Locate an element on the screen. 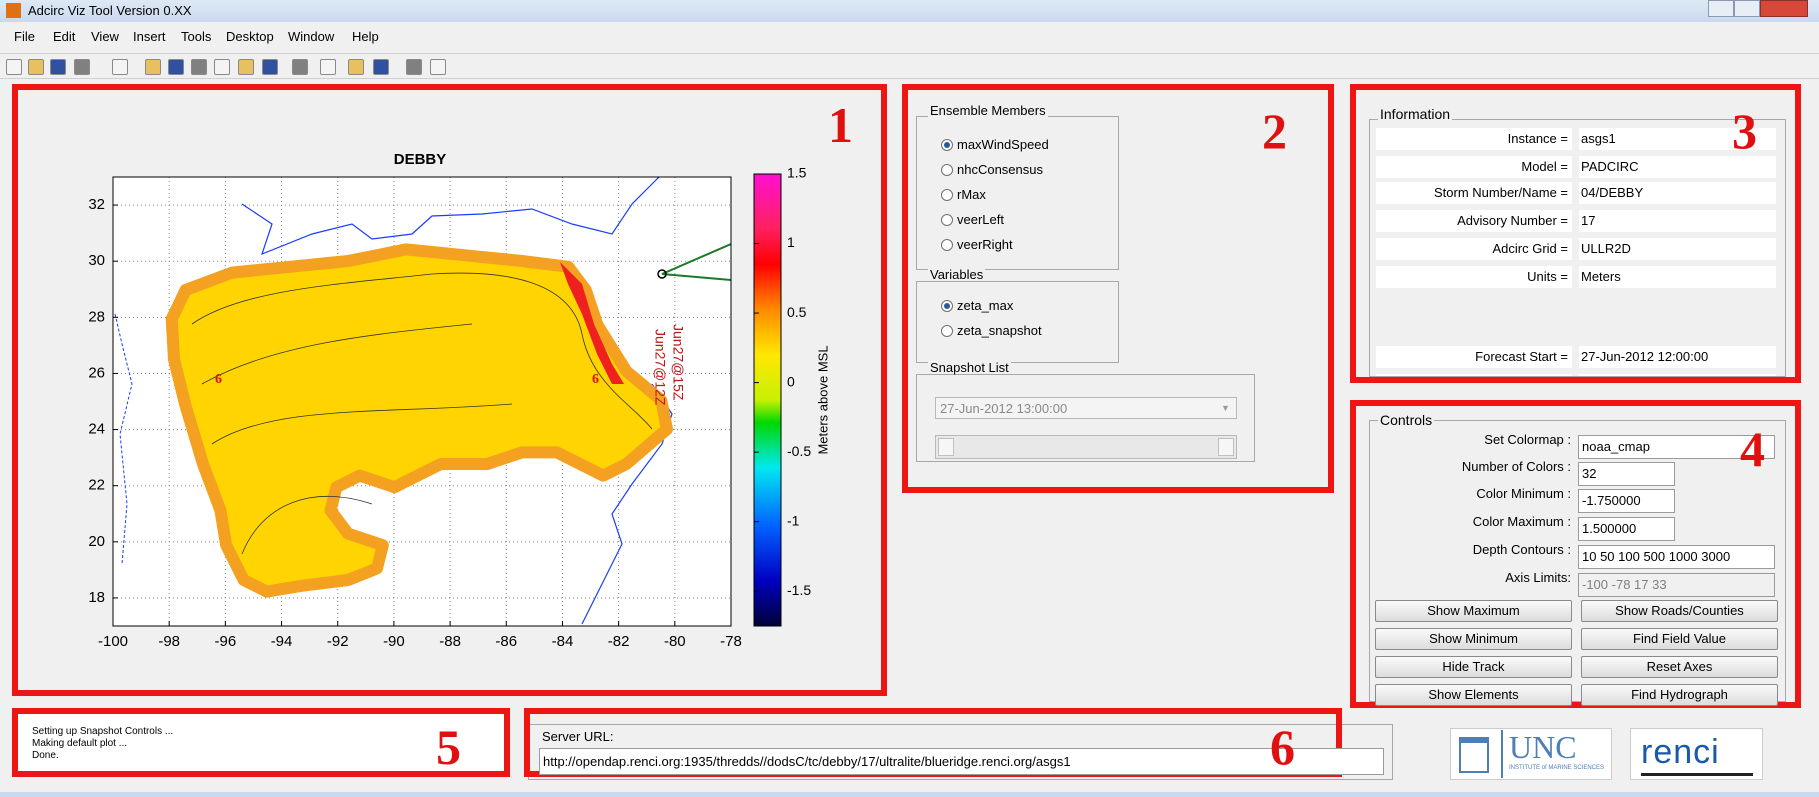  unc-text: UNC is located at coordinates (1543, 747).